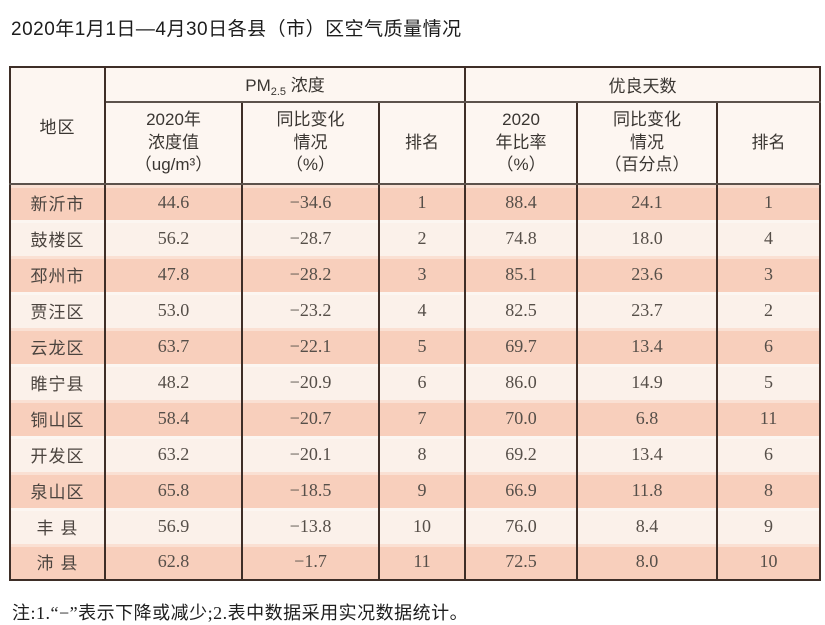 The width and height of the screenshot is (825, 625). Describe the element at coordinates (647, 562) in the screenshot. I see `good-change-cell: 8.0` at that location.